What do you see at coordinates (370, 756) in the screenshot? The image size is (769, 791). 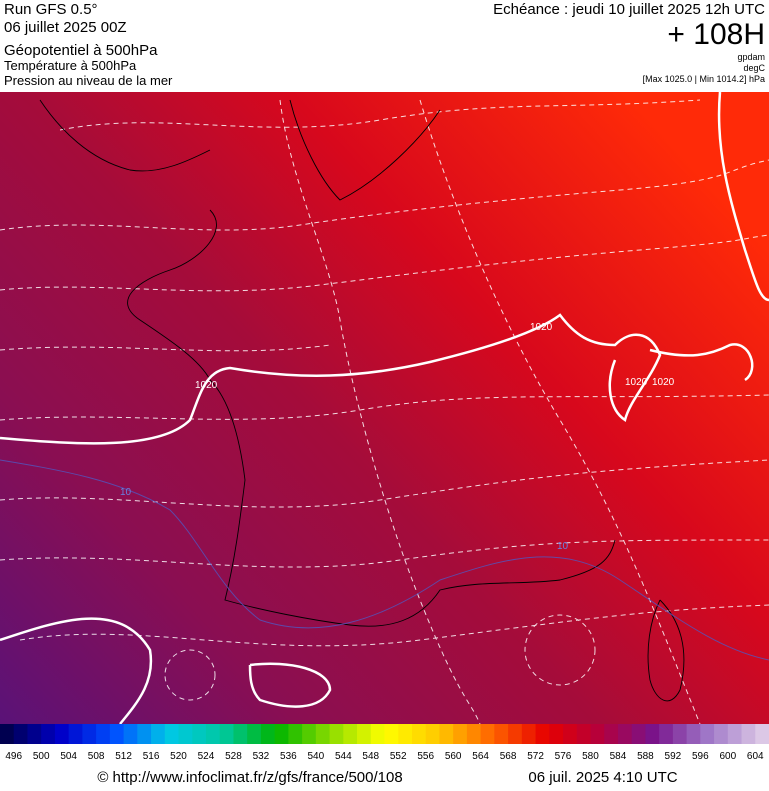 I see `colorbar-label: 548` at bounding box center [370, 756].